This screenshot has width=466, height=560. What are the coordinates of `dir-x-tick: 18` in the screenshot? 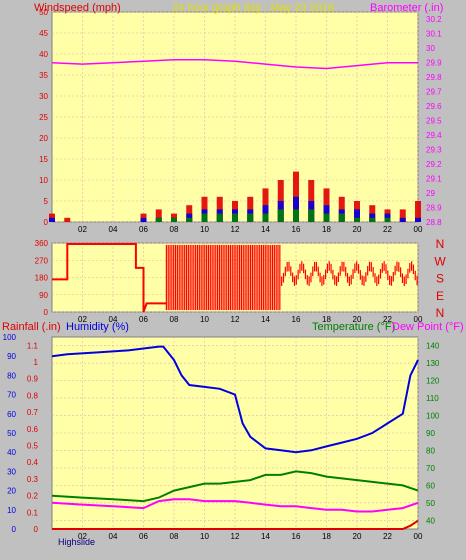 It's located at (326, 319).